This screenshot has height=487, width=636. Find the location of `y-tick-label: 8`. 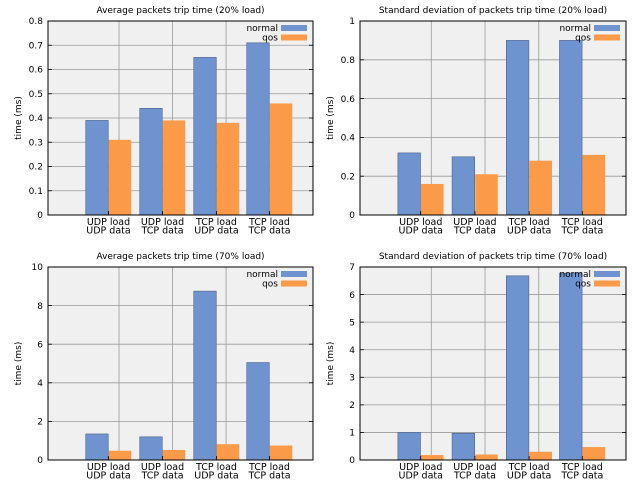

y-tick-label: 8 is located at coordinates (40, 307).